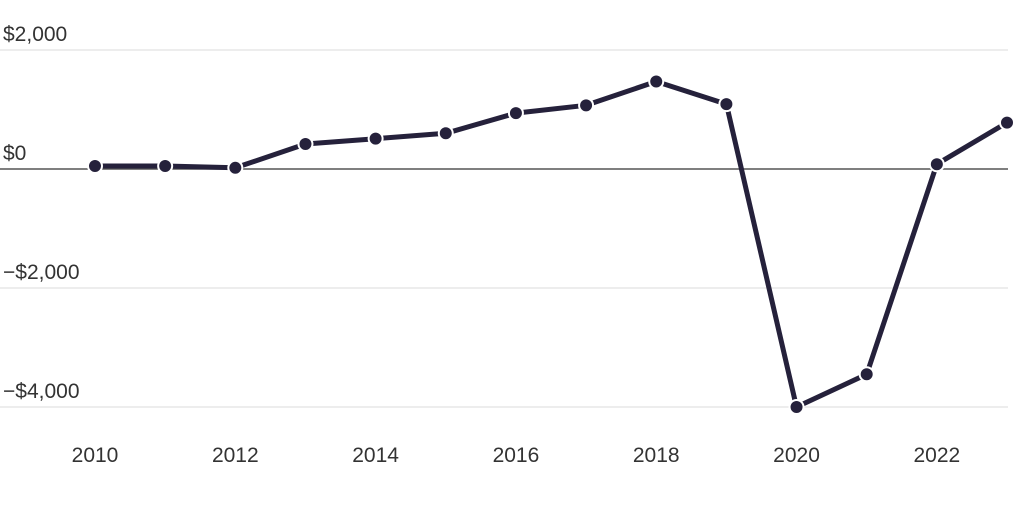 The width and height of the screenshot is (1024, 512). Describe the element at coordinates (656, 455) in the screenshot. I see `x-tick-label: 2018` at that location.